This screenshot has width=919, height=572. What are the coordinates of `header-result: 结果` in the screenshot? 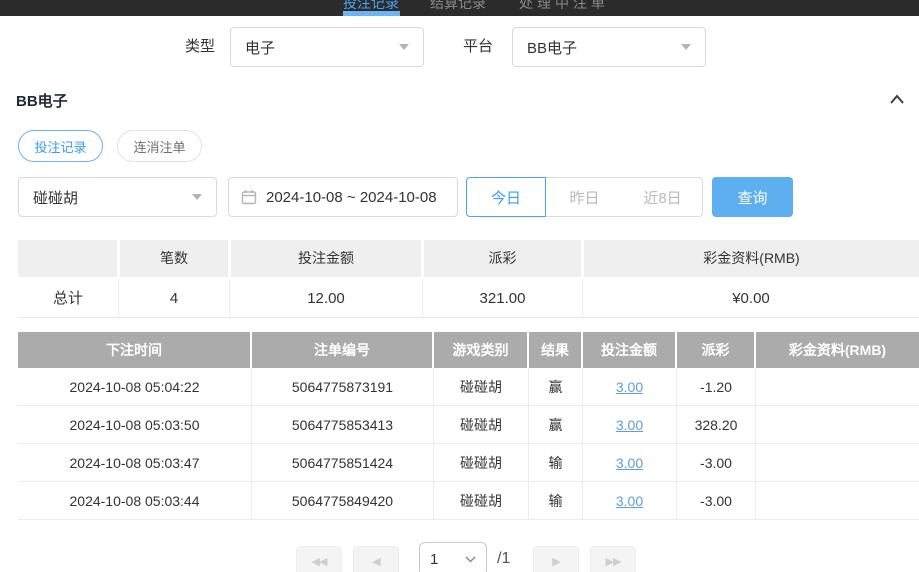 It's located at (555, 350).